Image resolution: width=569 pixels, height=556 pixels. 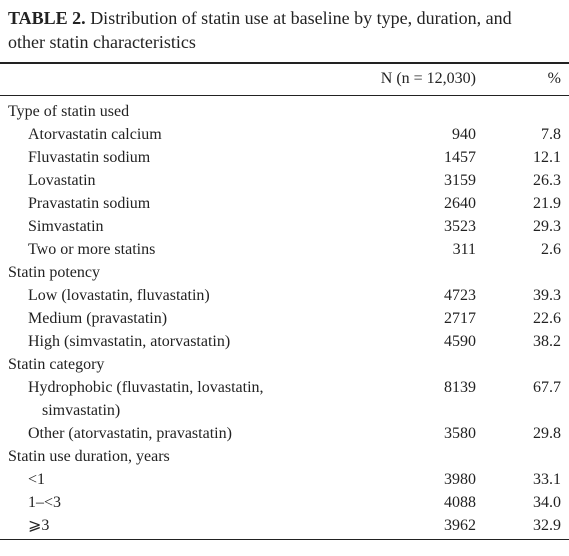 What do you see at coordinates (66, 226) in the screenshot?
I see `row-label: Simvastatin` at bounding box center [66, 226].